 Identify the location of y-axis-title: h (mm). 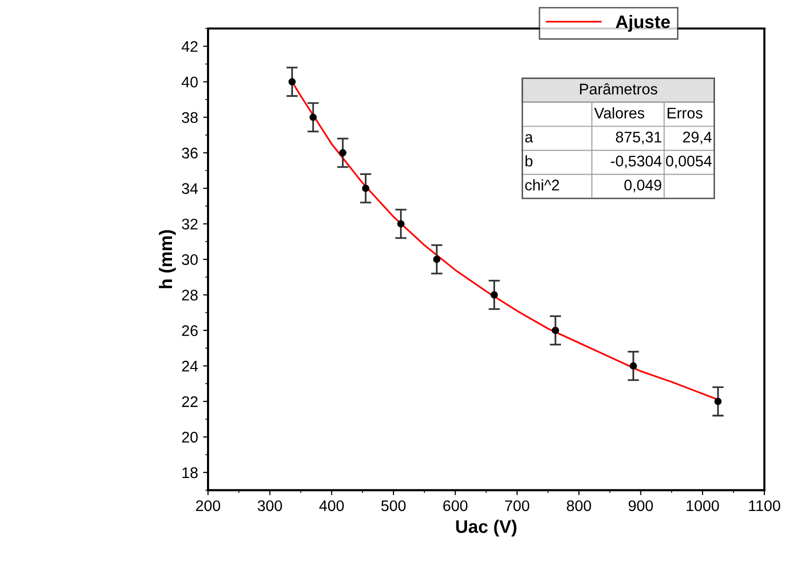
(167, 259).